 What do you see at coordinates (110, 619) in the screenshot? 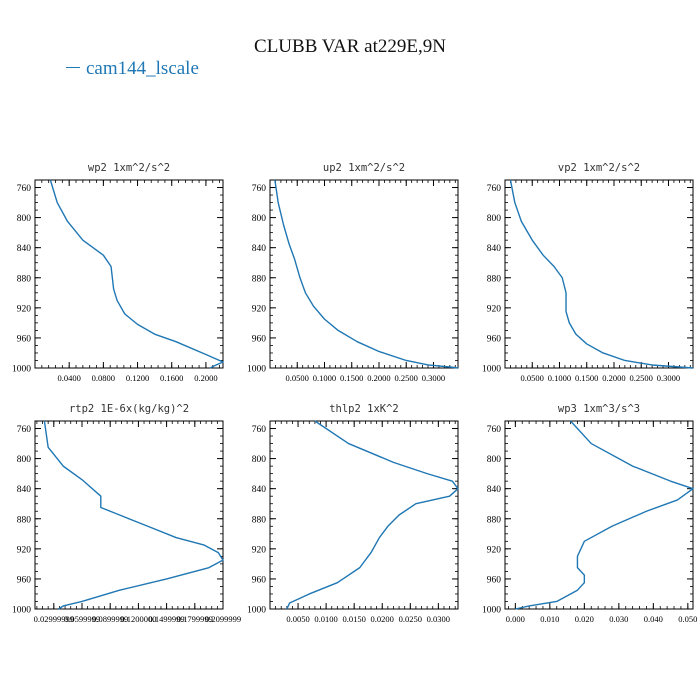
I see `x-tick-label: 0.0899999` at bounding box center [110, 619].